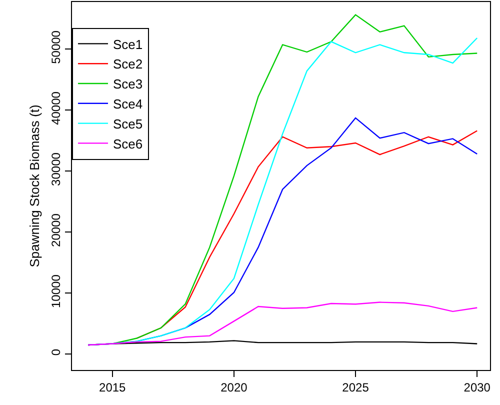 This screenshot has width=500, height=405. What do you see at coordinates (56, 169) in the screenshot?
I see `y-tick-label: 30000` at bounding box center [56, 169].